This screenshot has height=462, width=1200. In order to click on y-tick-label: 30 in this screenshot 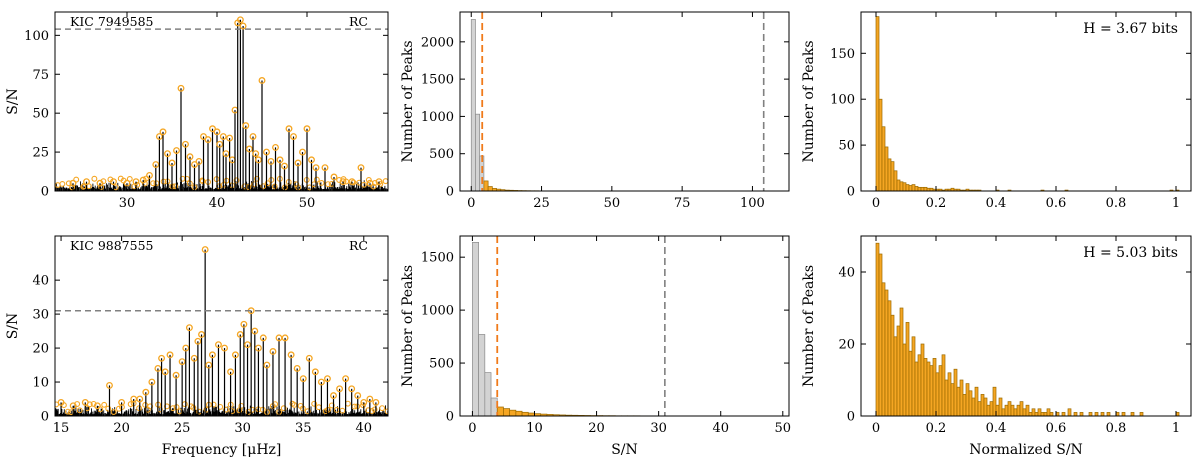, I will do `click(40, 315)`.